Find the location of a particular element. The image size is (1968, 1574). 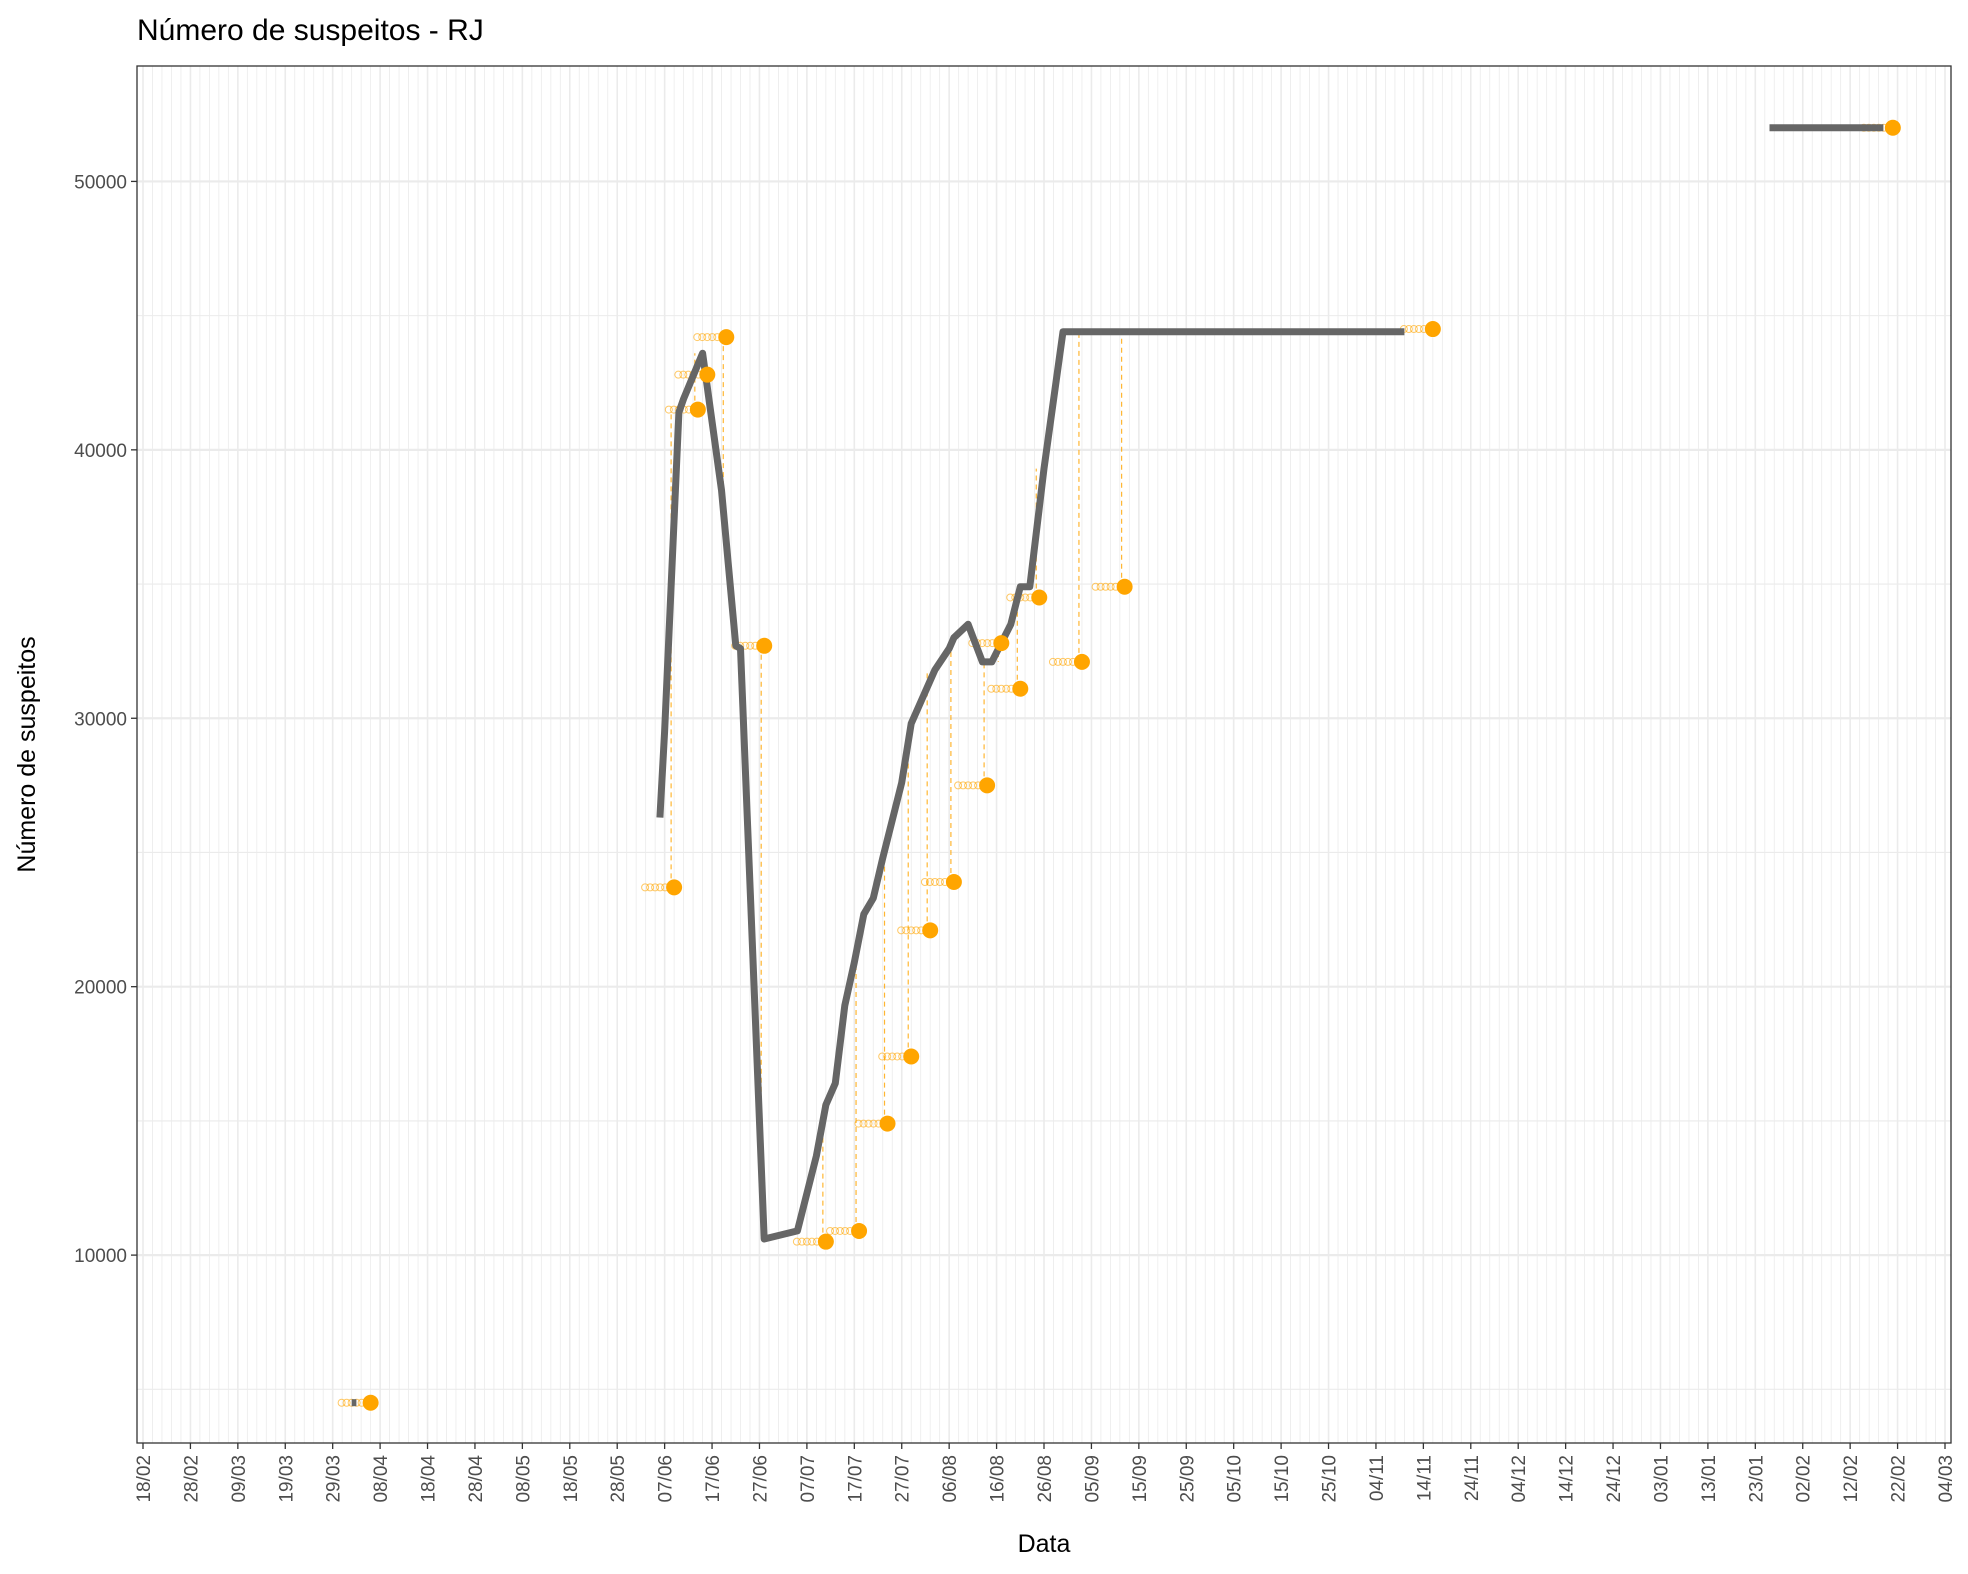

x-tick-label: 08/05 is located at coordinates (523, 1479).